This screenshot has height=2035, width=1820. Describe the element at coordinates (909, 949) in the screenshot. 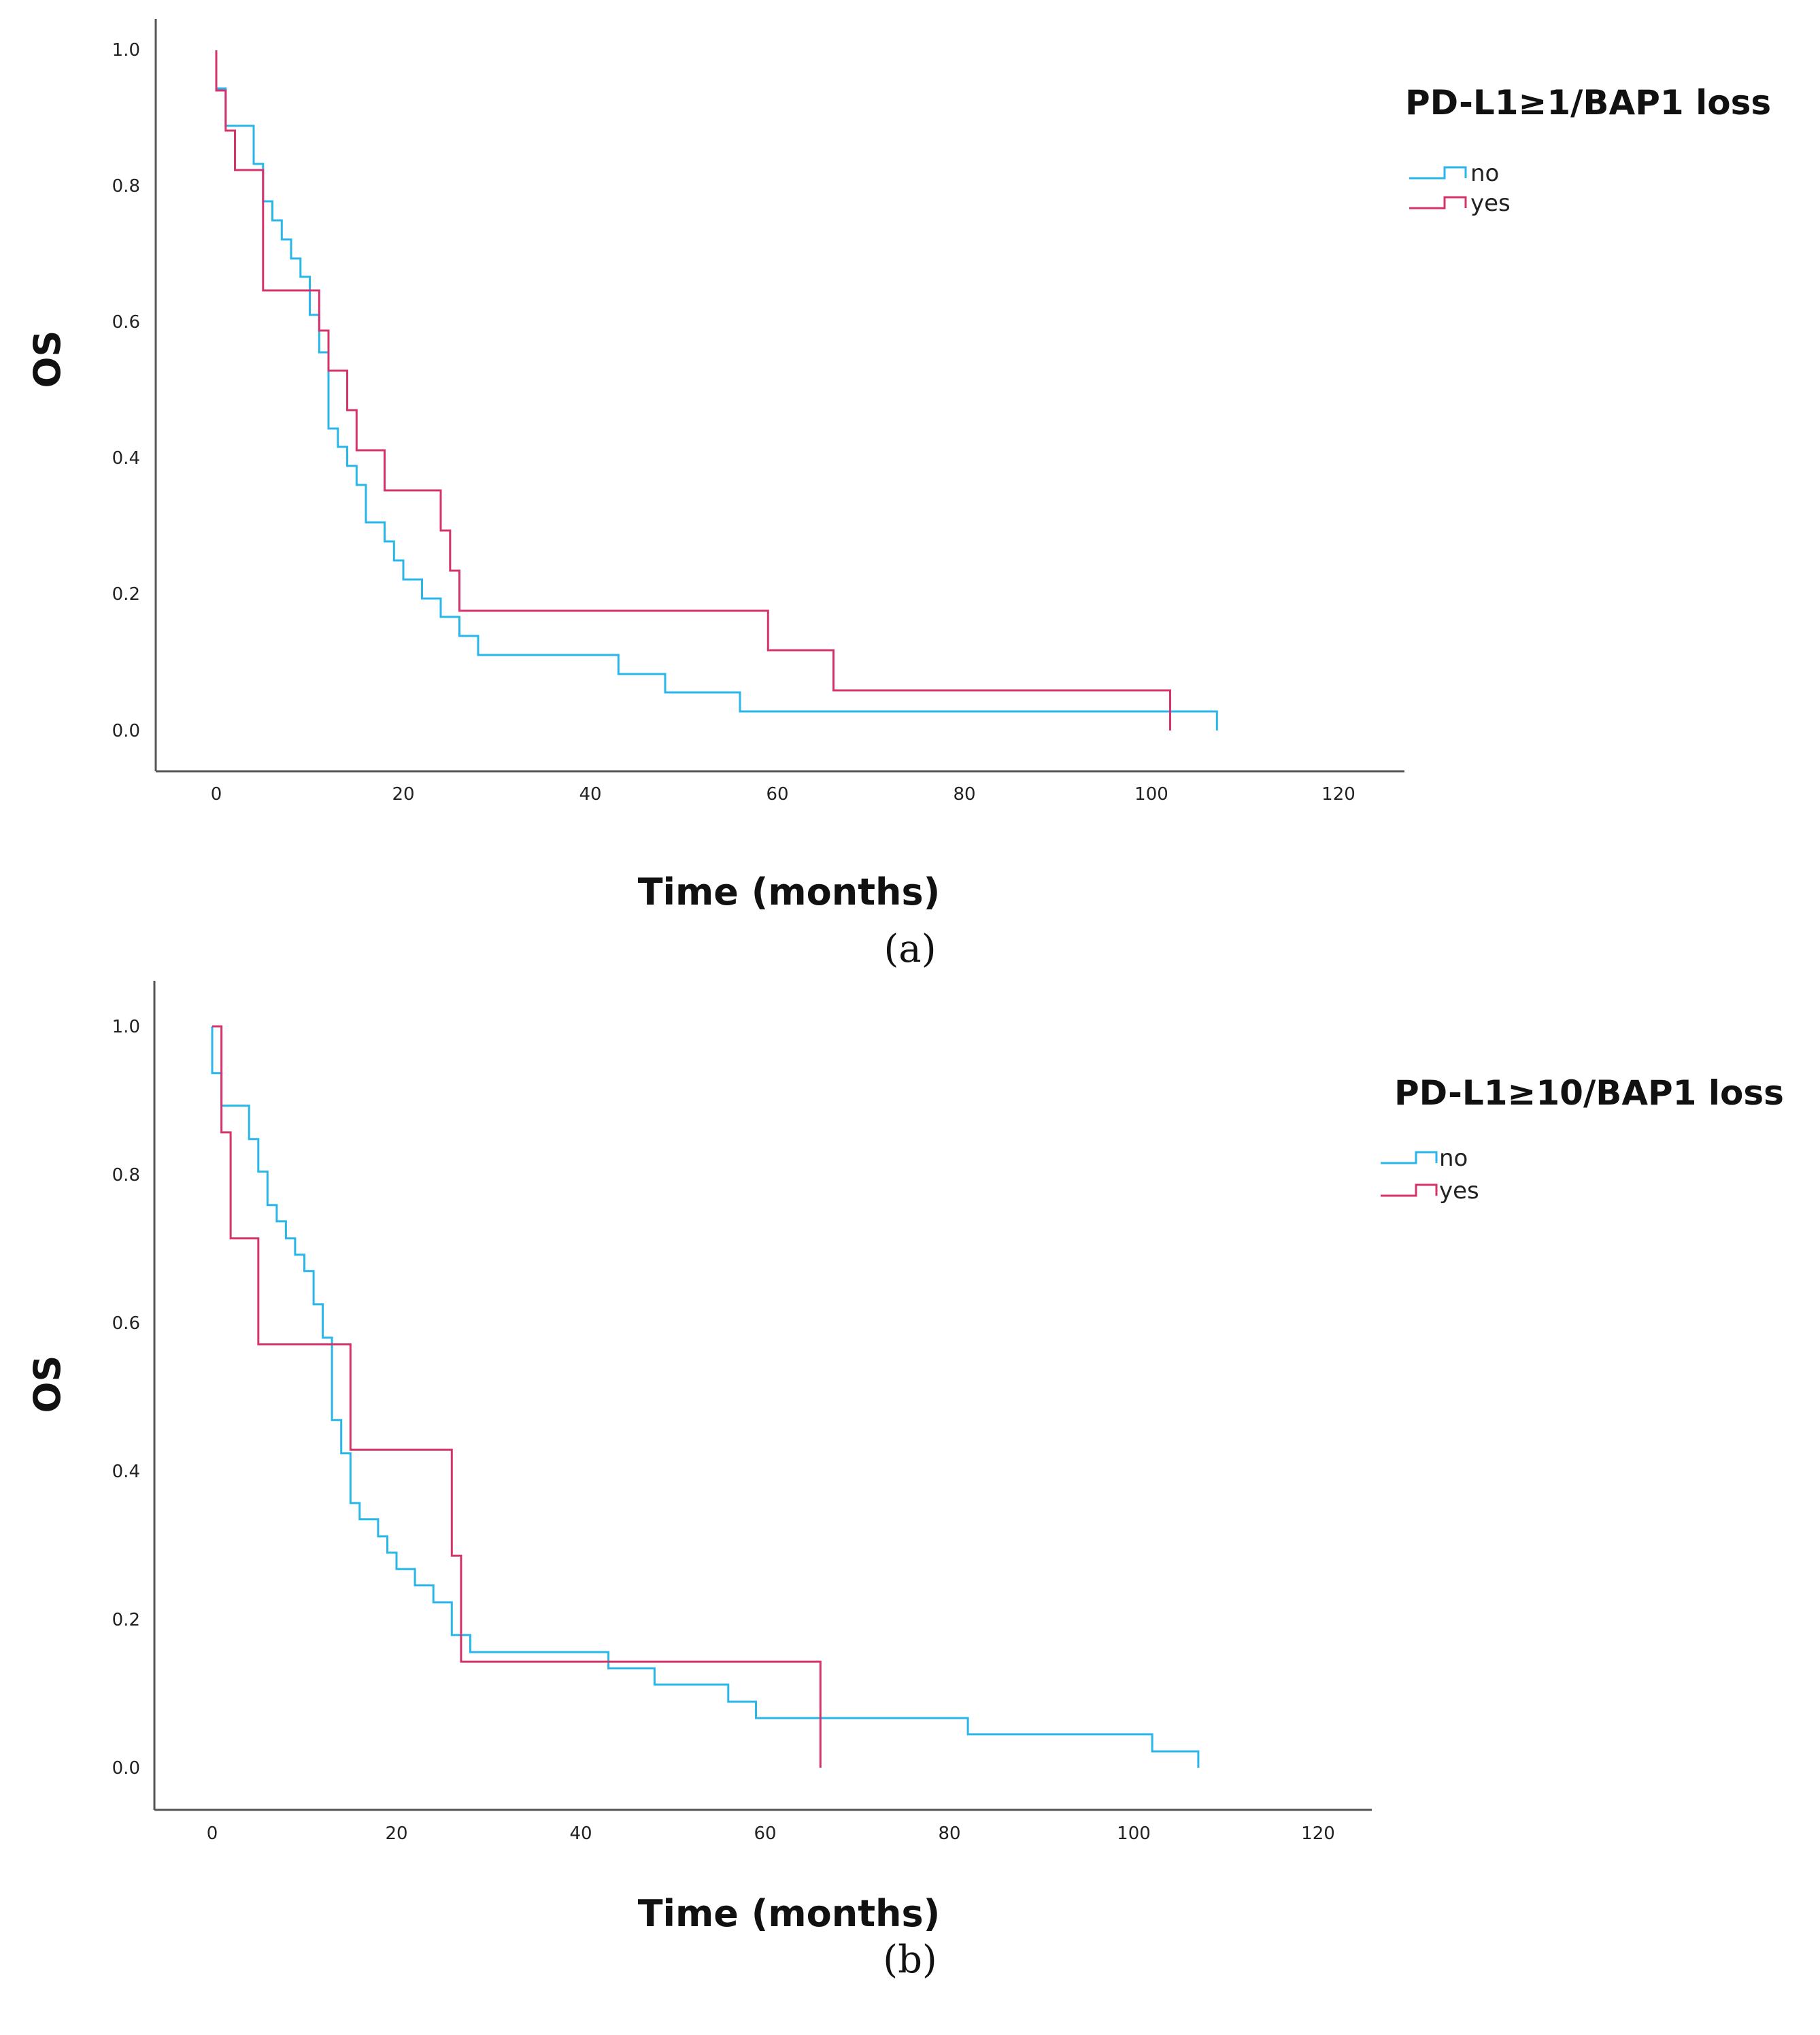

I see `panel-label-a: (a)` at that location.